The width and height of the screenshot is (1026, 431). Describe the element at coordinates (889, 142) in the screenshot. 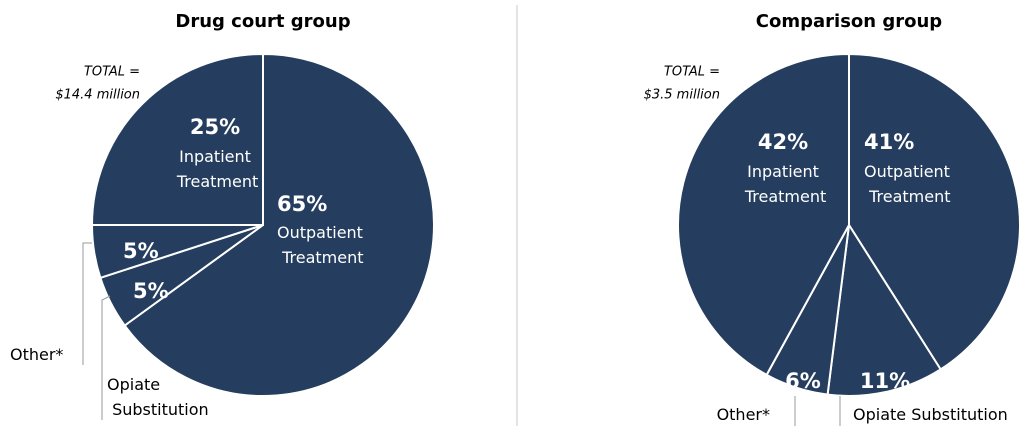

I see `value-label: 41%` at that location.